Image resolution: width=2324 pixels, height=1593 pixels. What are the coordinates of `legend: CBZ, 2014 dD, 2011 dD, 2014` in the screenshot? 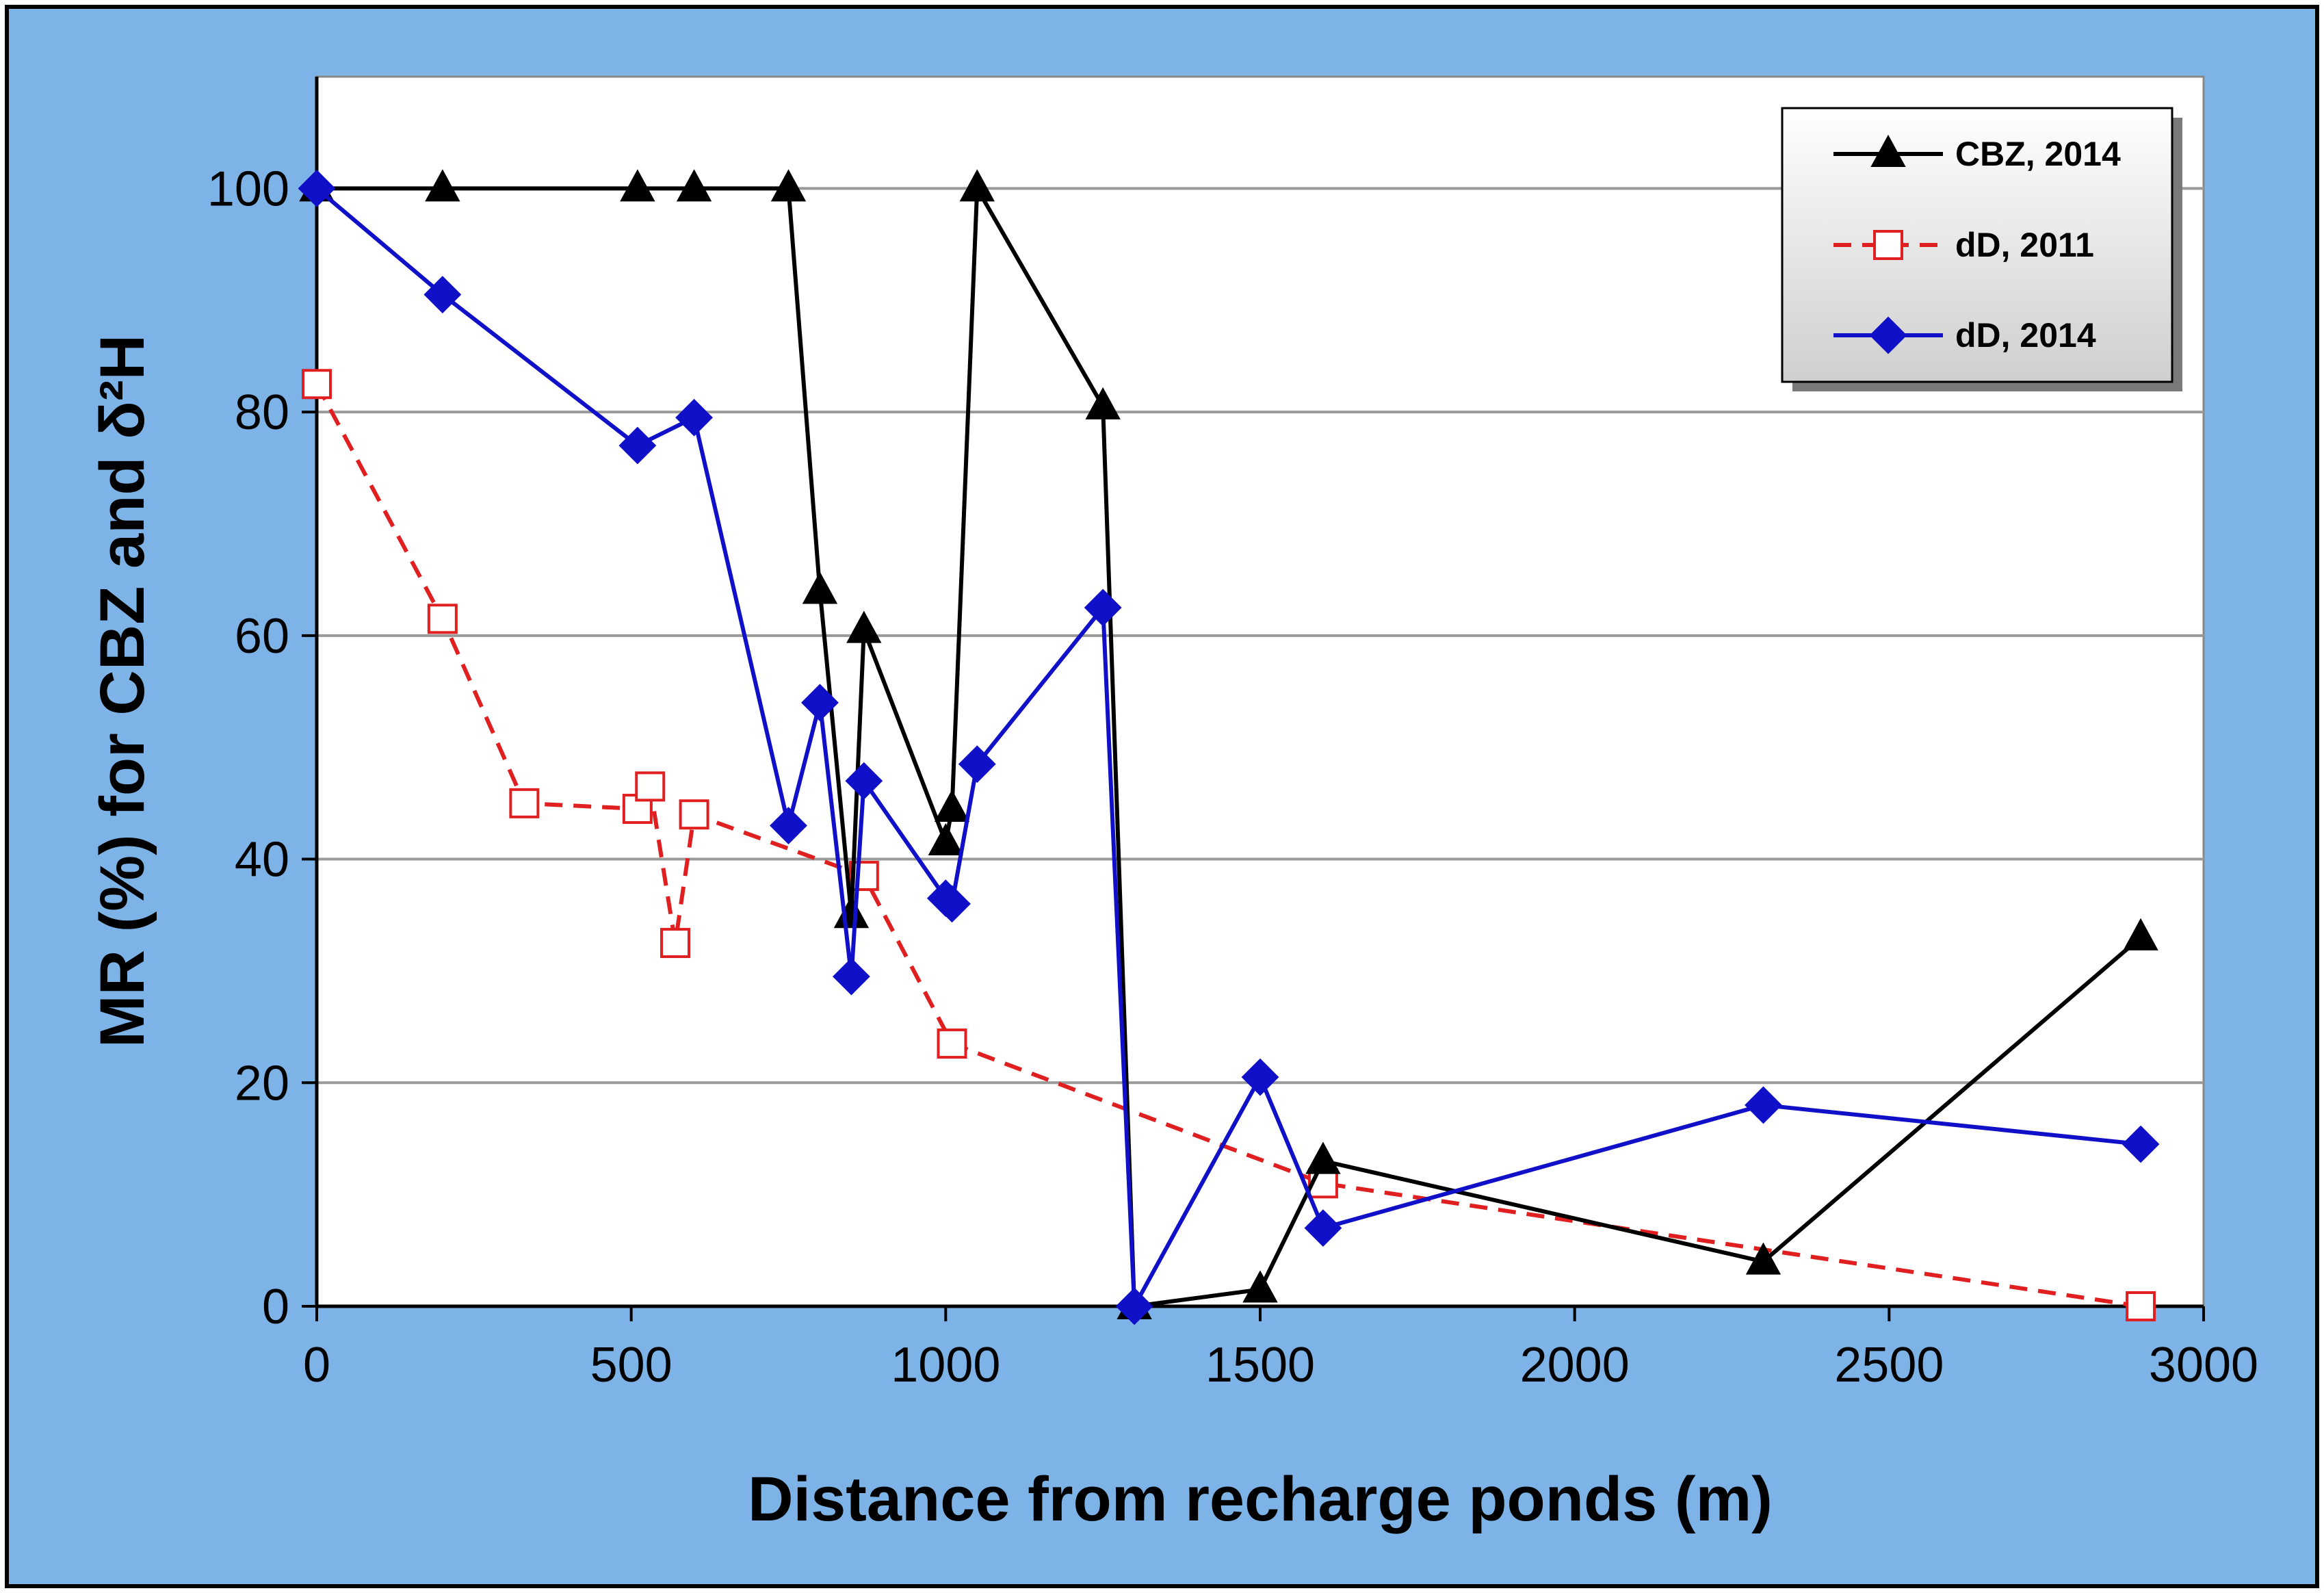 It's located at (1981, 249).